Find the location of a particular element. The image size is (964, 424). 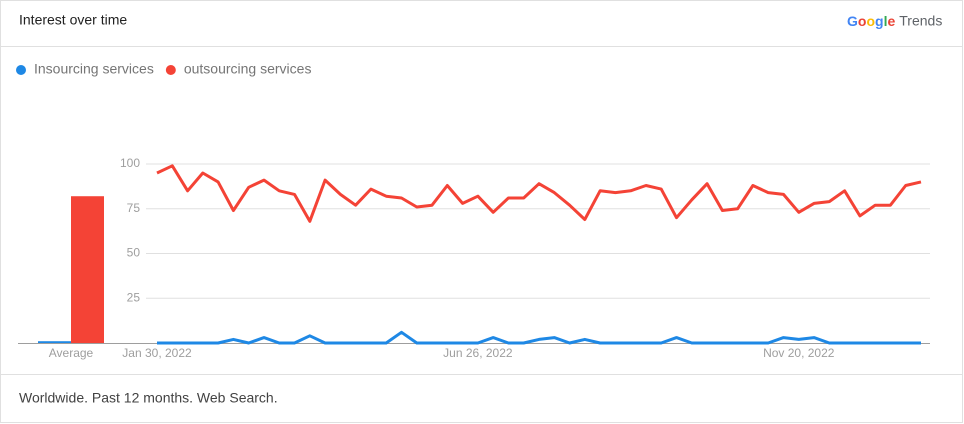

y-tick-label: 25 is located at coordinates (134, 297).